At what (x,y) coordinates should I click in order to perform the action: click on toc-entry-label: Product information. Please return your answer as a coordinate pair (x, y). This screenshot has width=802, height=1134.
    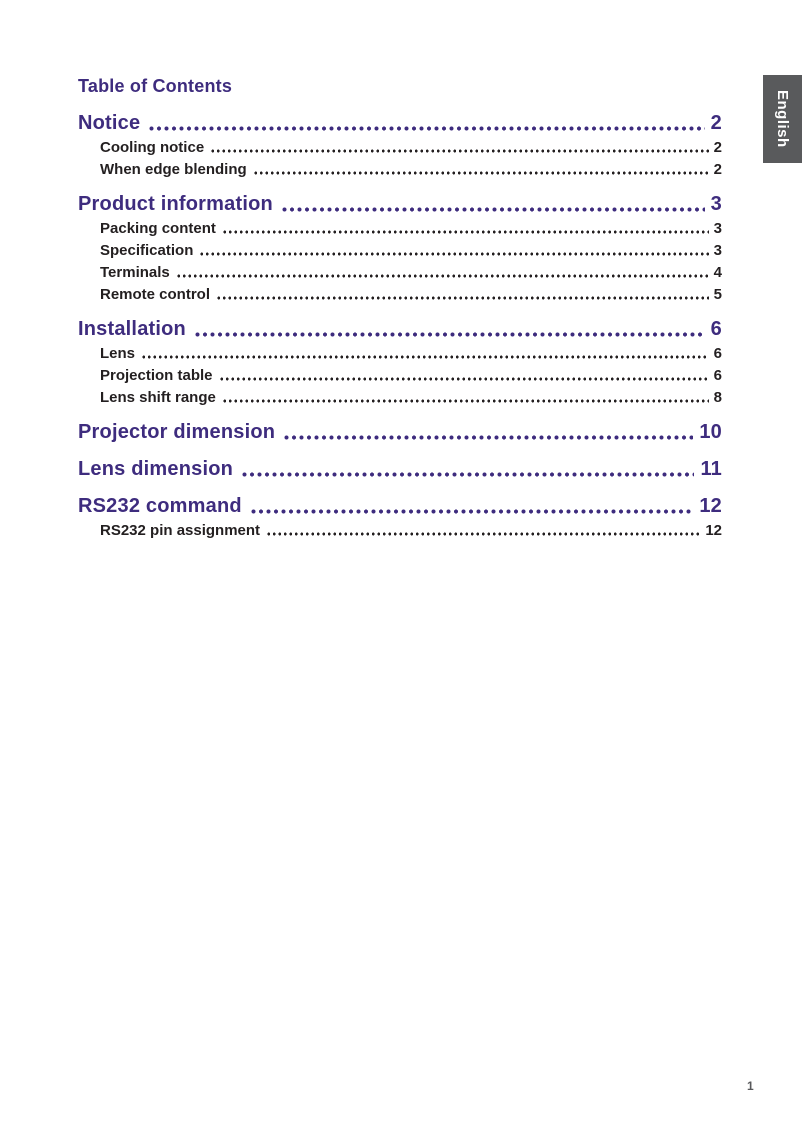
    Looking at the image, I should click on (175, 204).